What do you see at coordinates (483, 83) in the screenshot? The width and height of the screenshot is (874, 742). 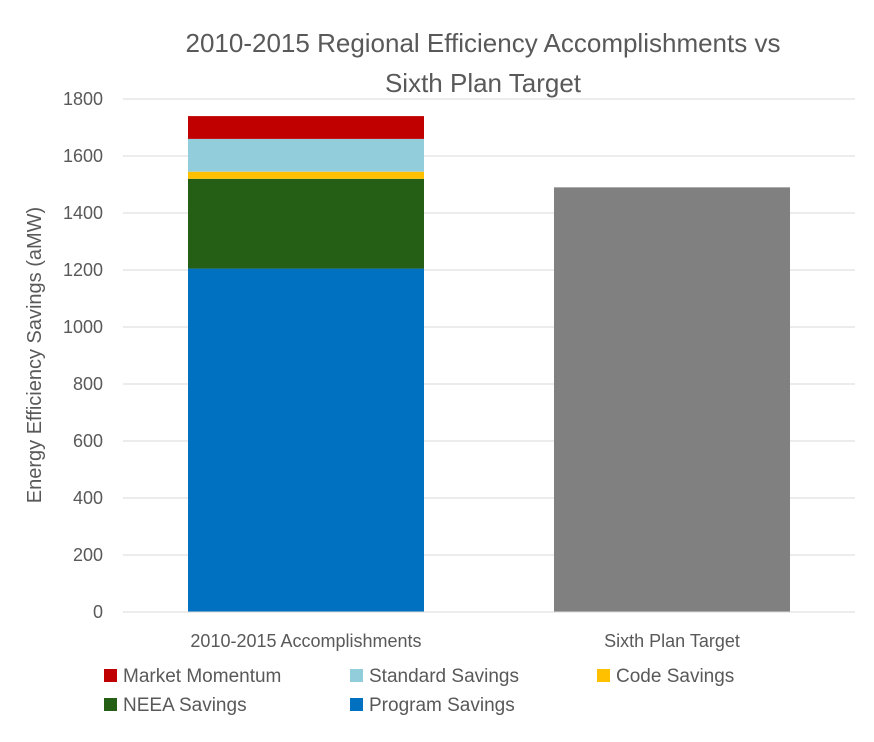 I see `chart-title-line-2: Sixth Plan Target` at bounding box center [483, 83].